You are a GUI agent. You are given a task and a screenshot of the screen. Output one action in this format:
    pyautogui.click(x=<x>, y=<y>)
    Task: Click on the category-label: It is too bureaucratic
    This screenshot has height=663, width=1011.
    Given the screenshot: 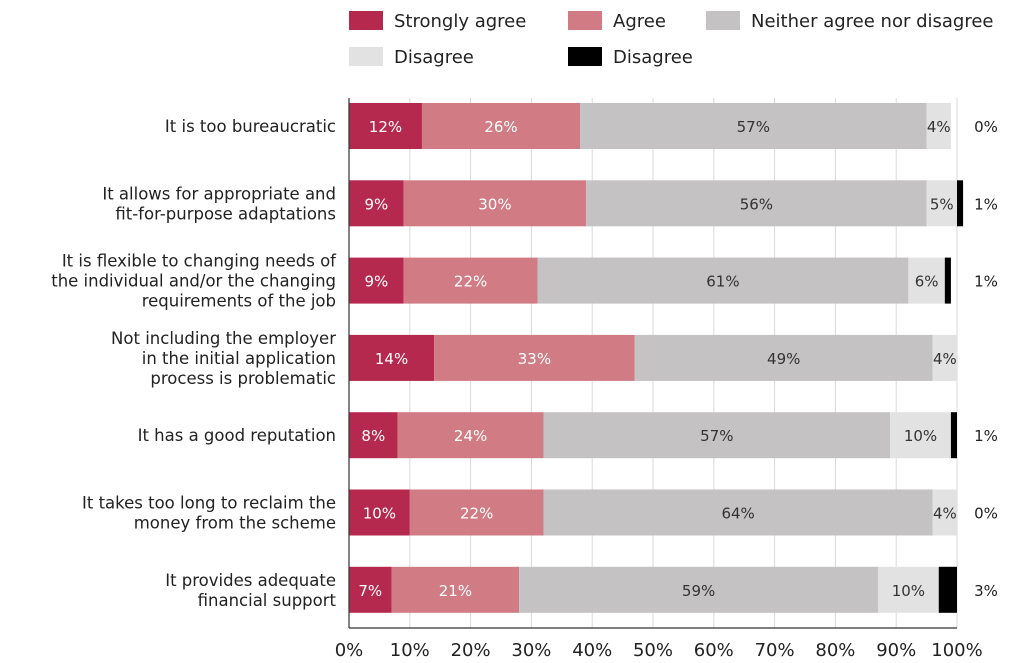 What is the action you would take?
    pyautogui.click(x=250, y=126)
    